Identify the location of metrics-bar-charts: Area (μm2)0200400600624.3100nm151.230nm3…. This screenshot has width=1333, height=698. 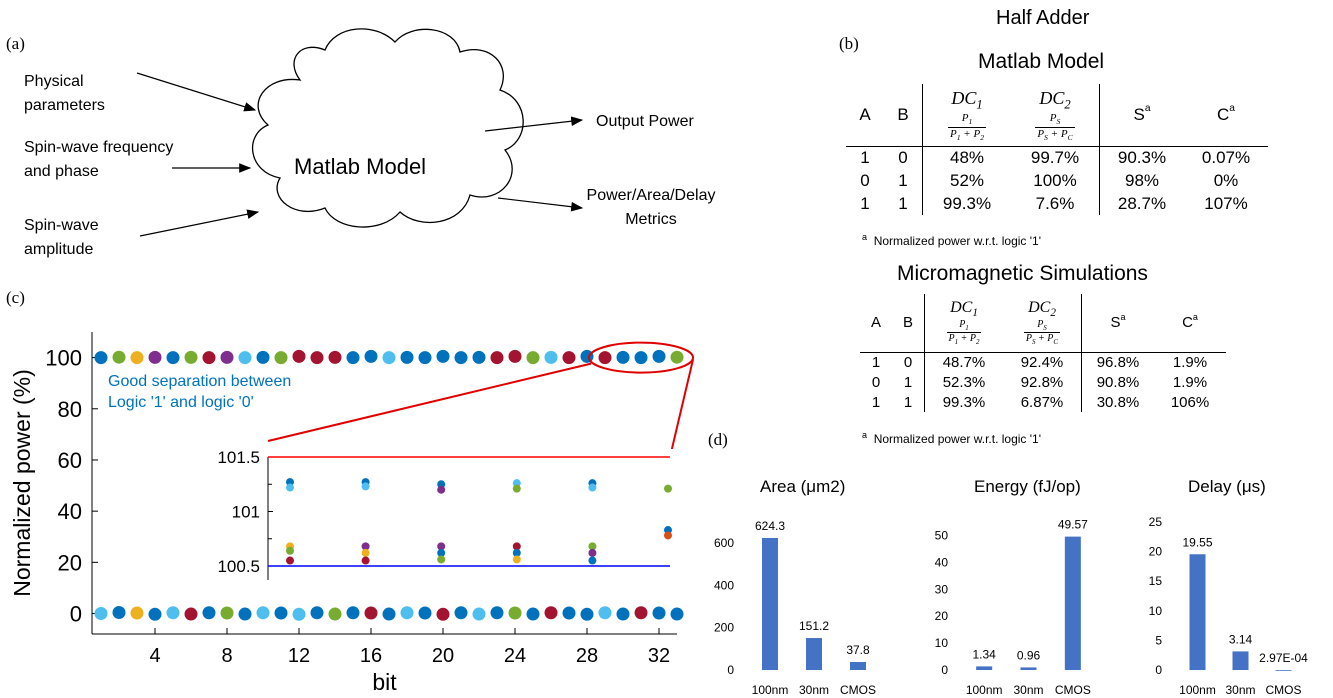
(1011, 587).